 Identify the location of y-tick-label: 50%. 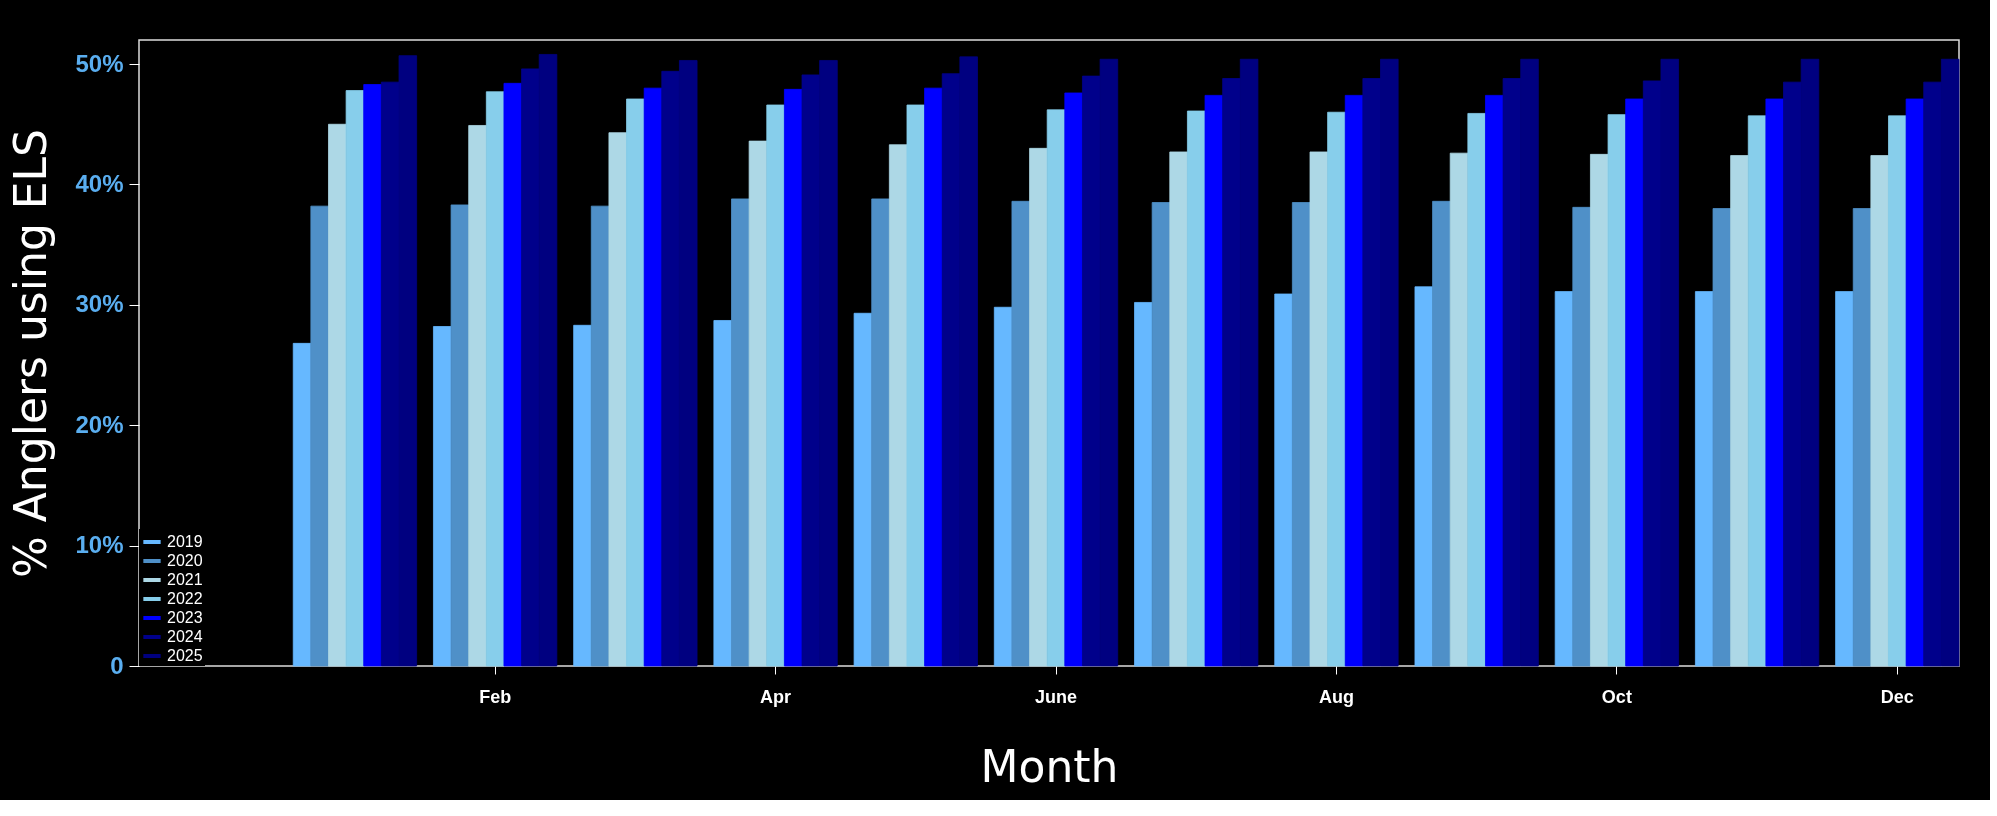
(99, 63).